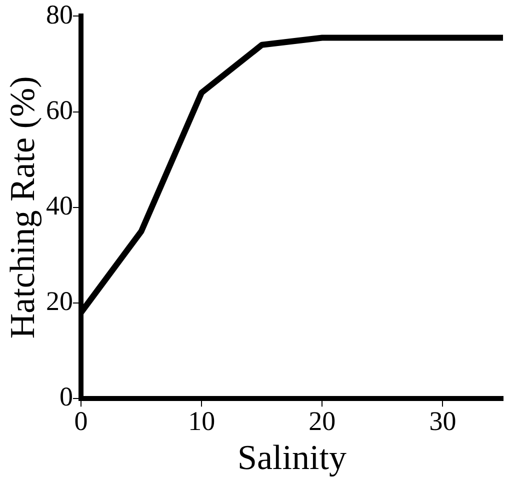 The width and height of the screenshot is (506, 485). What do you see at coordinates (322, 421) in the screenshot?
I see `x-tick-label: 20` at bounding box center [322, 421].